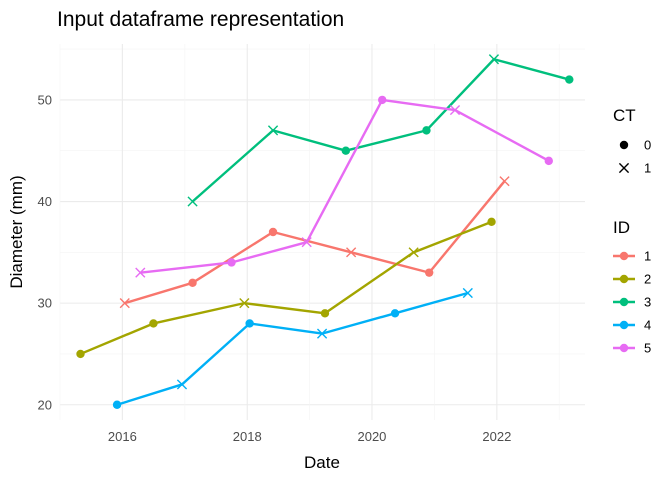  Describe the element at coordinates (200, 19) in the screenshot. I see `chart-title: Input dataframe representation` at that location.